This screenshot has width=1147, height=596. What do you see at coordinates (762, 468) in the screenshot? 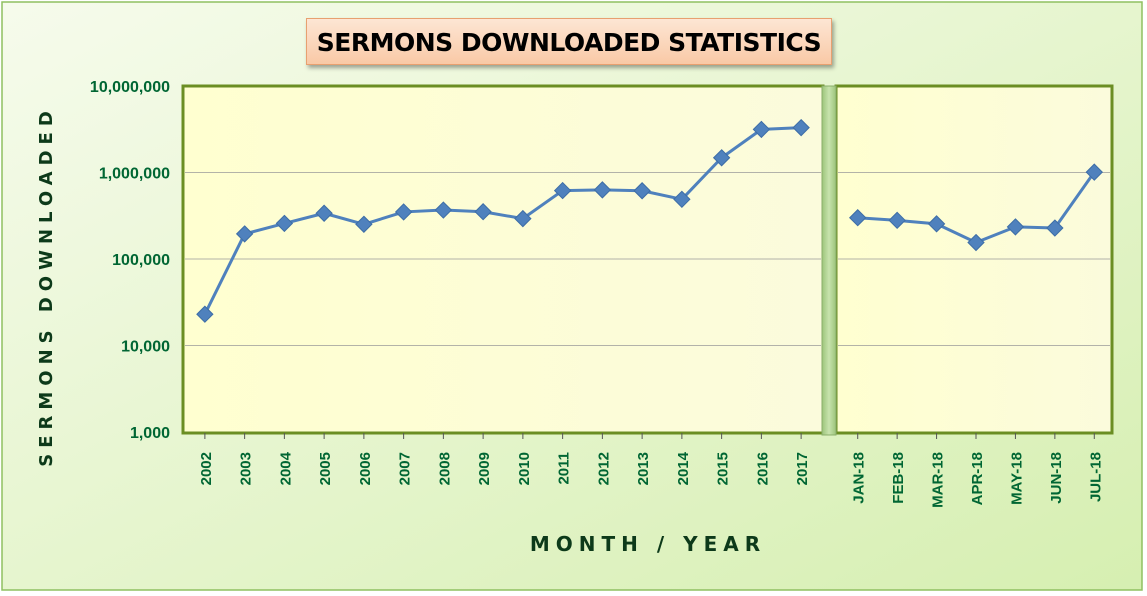
I see `x-tick-label: 2016` at bounding box center [762, 468].